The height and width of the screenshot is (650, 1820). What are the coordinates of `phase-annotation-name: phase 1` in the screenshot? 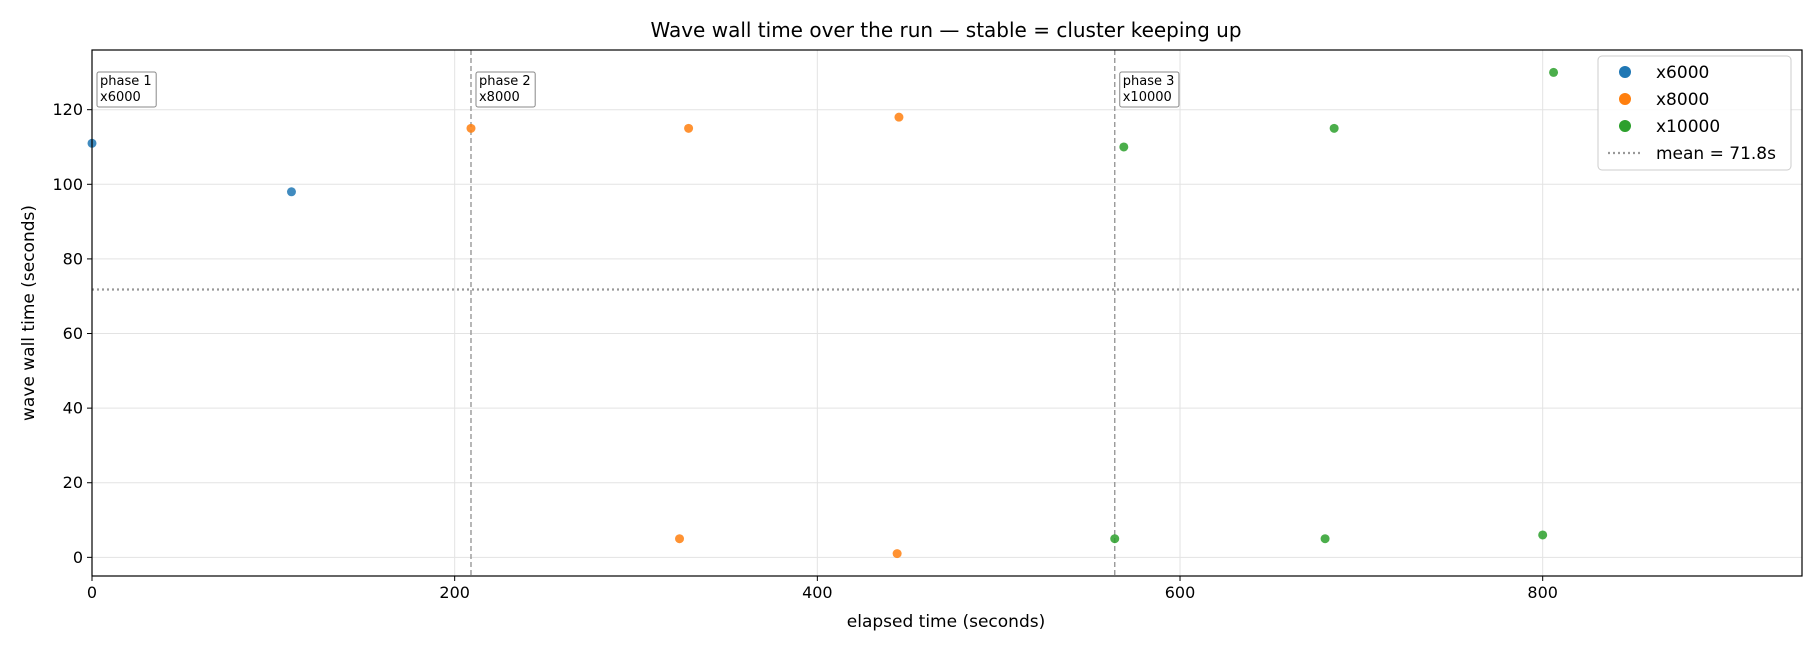 It's located at (126, 81).